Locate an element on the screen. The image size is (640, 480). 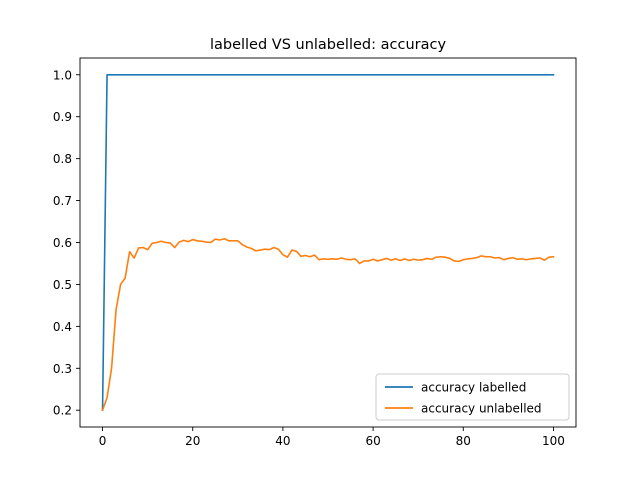
x-tick-label: 100 is located at coordinates (553, 441).